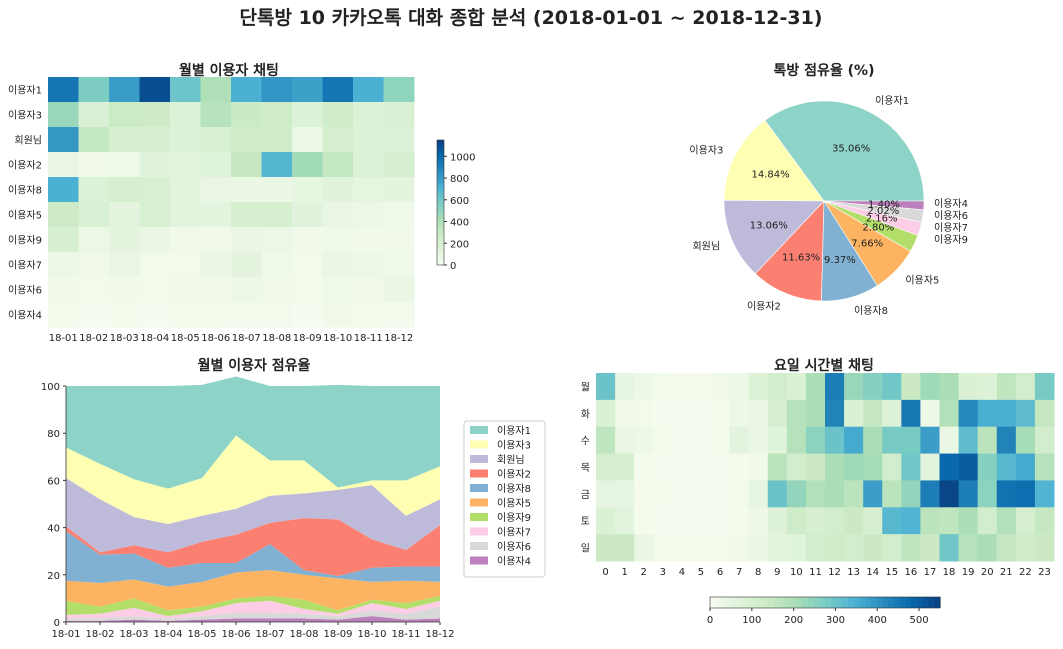 This screenshot has height=649, width=1063. What do you see at coordinates (682, 572) in the screenshot?
I see `x-tick-label: 4` at bounding box center [682, 572].